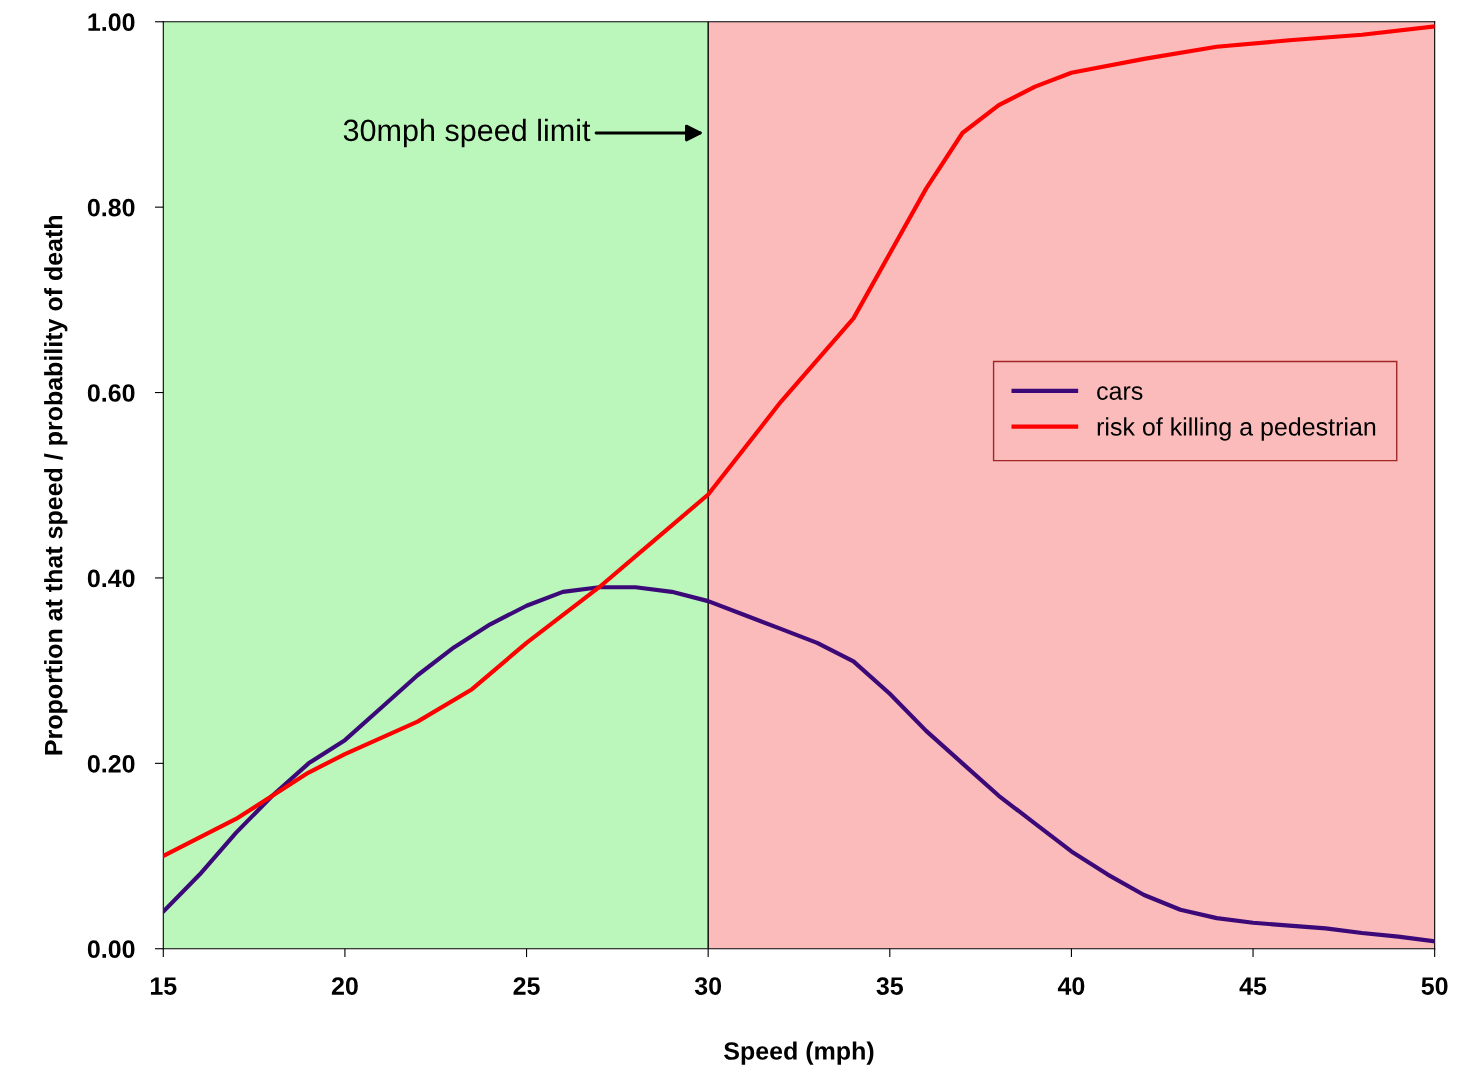 This screenshot has height=1088, width=1458. Describe the element at coordinates (526, 986) in the screenshot. I see `x-tick-label: 25` at that location.